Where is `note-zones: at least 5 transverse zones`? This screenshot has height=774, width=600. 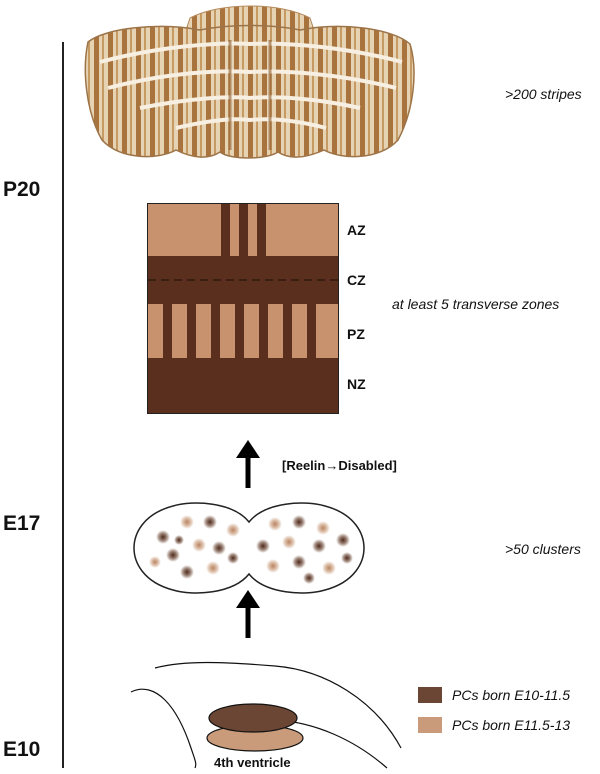
note-zones: at least 5 transverse zones is located at coordinates (476, 304).